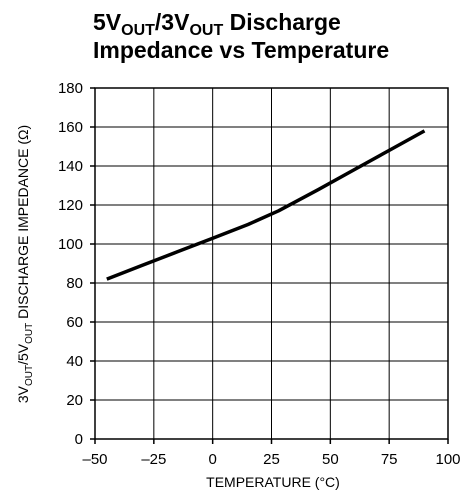 The height and width of the screenshot is (496, 463). Describe the element at coordinates (70, 166) in the screenshot. I see `y-tick-label: 140` at that location.